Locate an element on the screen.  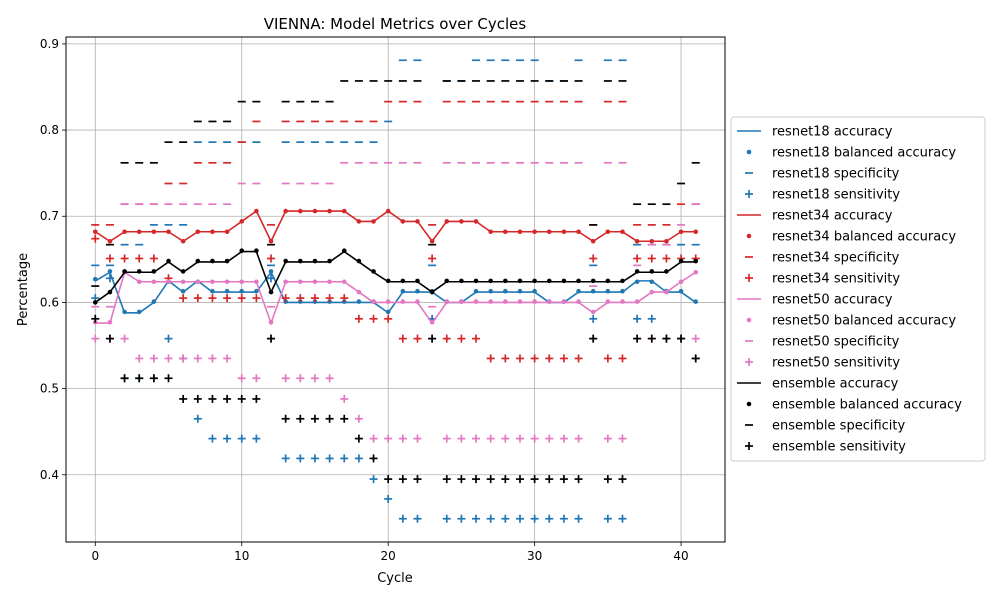
legend-entry: resnet18 specificity is located at coordinates (822, 174).